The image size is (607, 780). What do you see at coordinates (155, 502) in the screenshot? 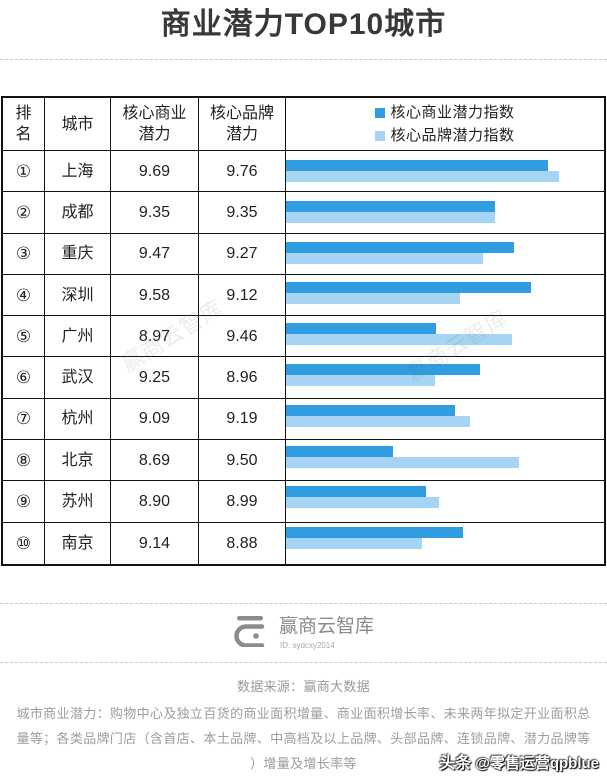
I see `commercial-value: 8.90` at bounding box center [155, 502].